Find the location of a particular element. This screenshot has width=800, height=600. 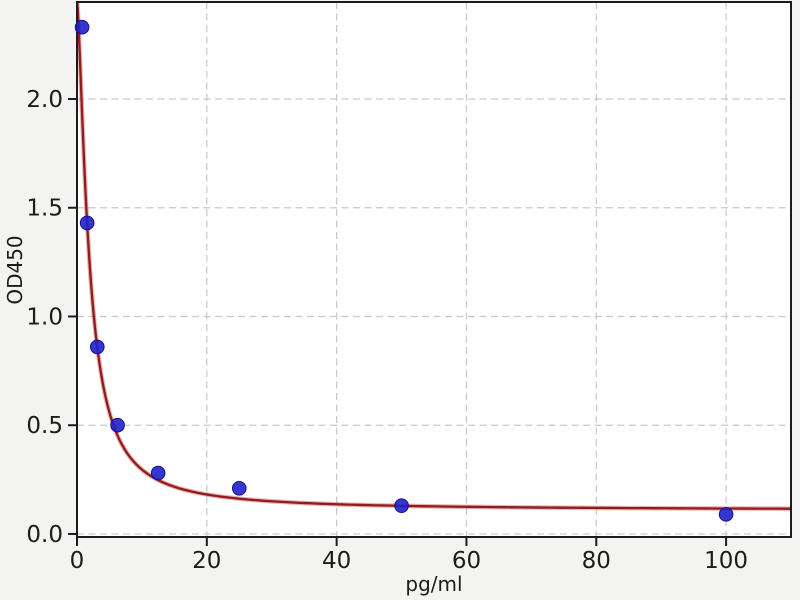

y-tick-label: 1.0 is located at coordinates (44, 317).